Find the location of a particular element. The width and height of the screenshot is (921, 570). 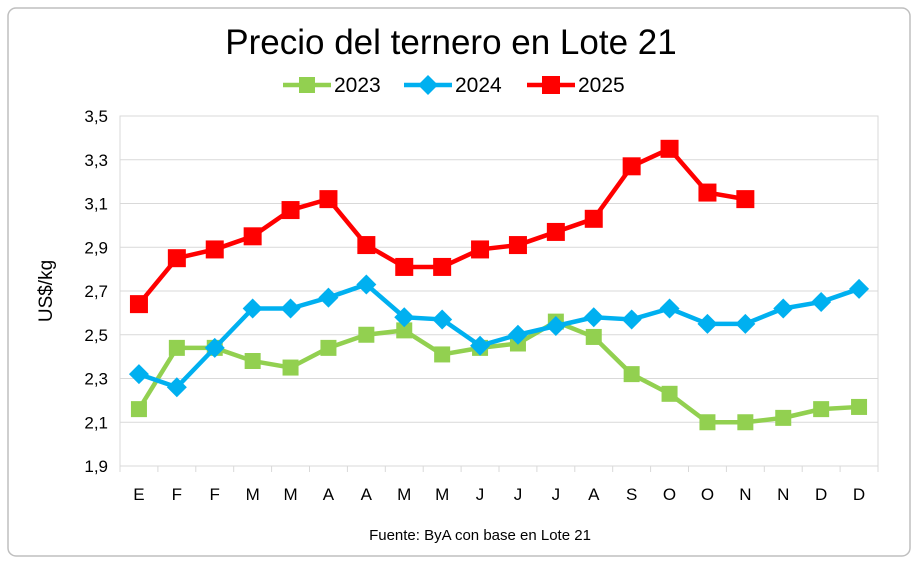

legend-label: 2024 is located at coordinates (478, 85).